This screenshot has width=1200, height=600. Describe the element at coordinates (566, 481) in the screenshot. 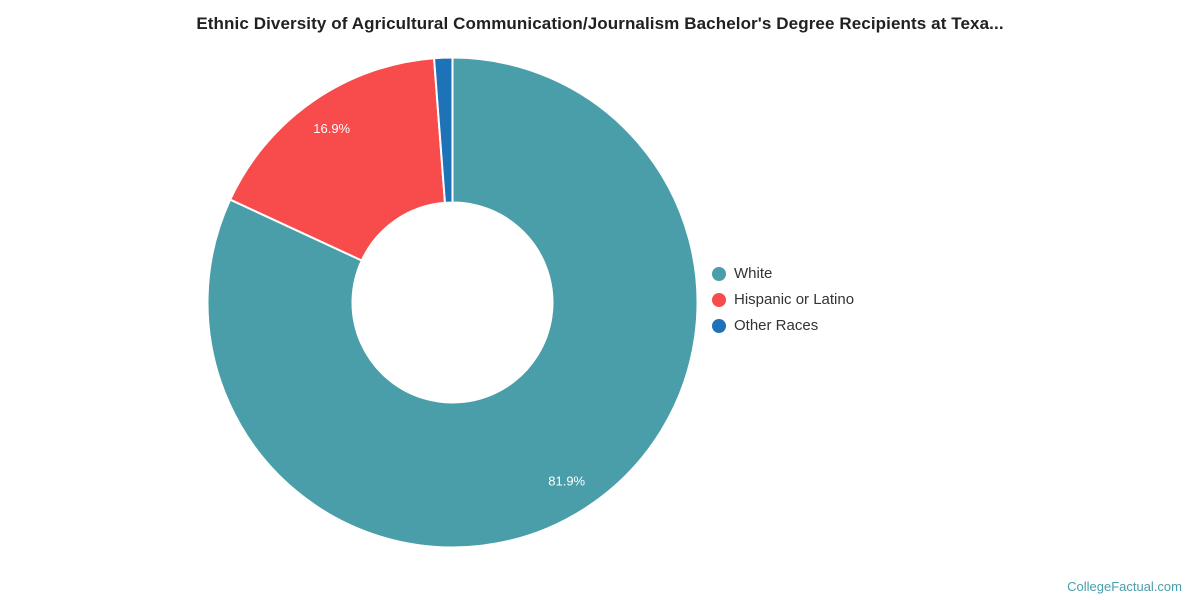

I see `slice-label-white: 81.9%` at that location.